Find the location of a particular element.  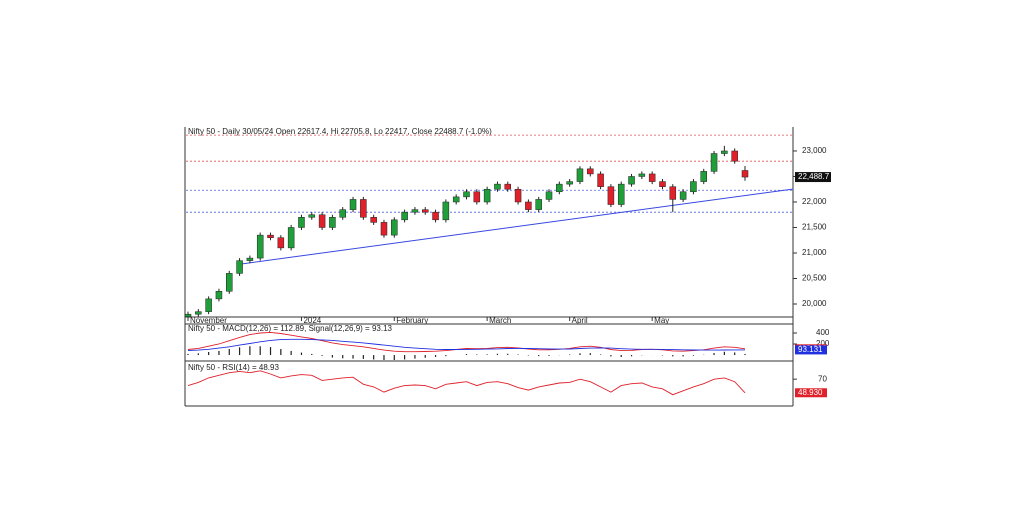

x-tick-label: March is located at coordinates (500, 320).